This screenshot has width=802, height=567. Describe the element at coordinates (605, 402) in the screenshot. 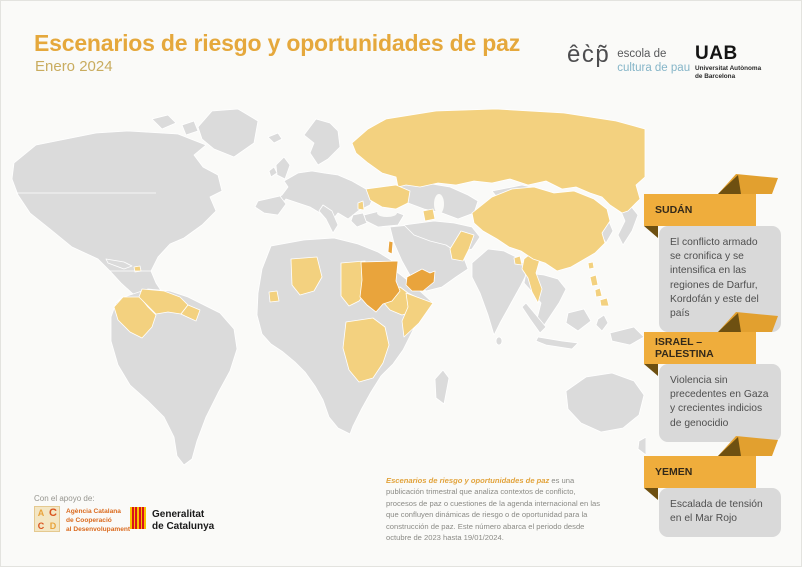

I see `landmass-australia` at that location.